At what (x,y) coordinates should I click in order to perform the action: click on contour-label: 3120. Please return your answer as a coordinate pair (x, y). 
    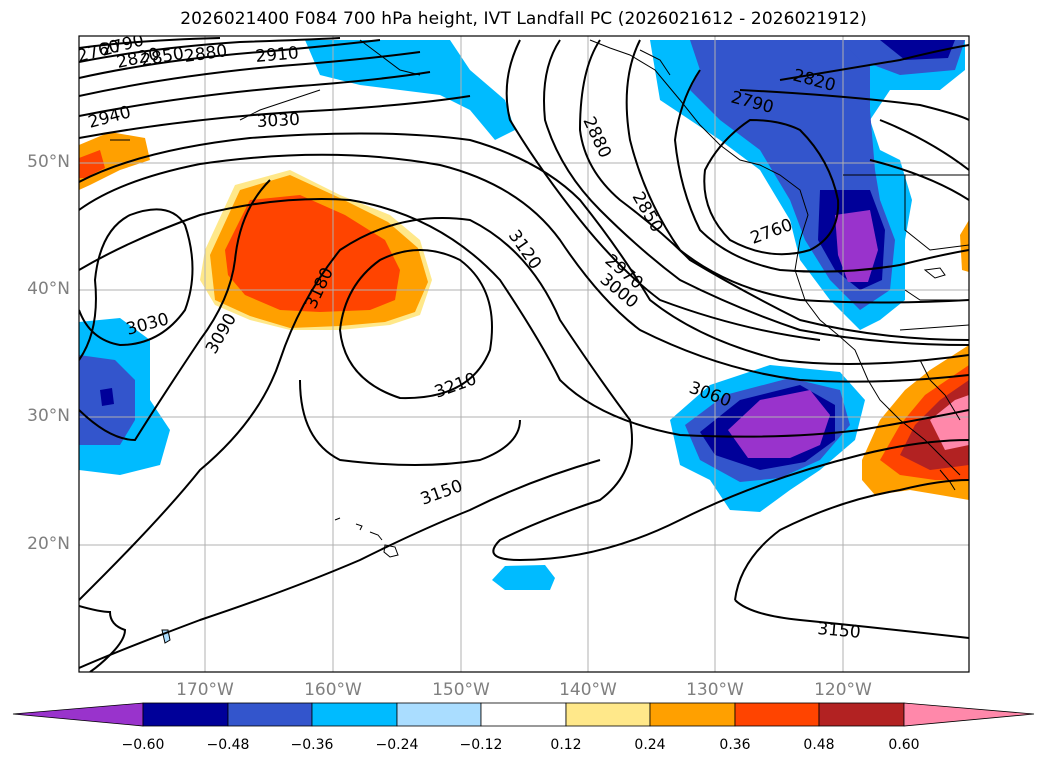
    Looking at the image, I should click on (524, 249).